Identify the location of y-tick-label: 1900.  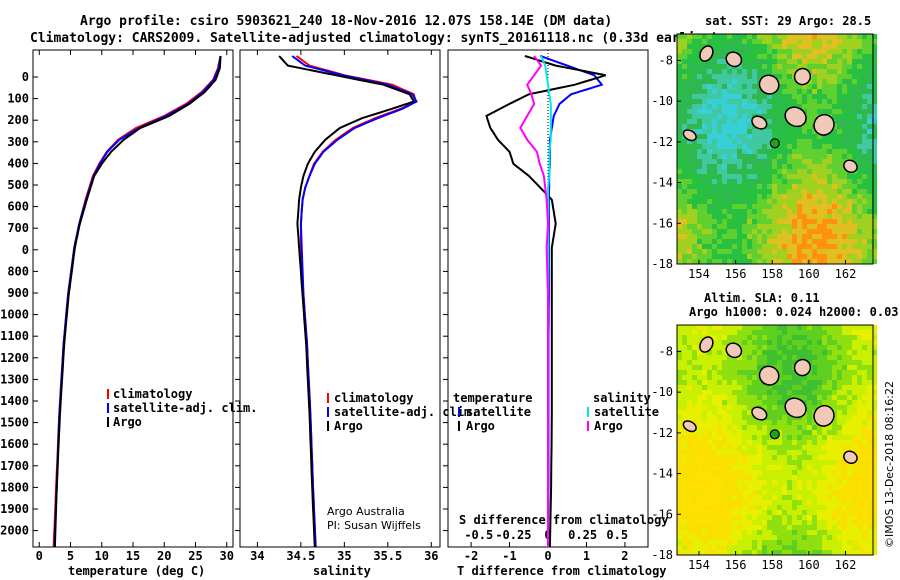
(14, 509).